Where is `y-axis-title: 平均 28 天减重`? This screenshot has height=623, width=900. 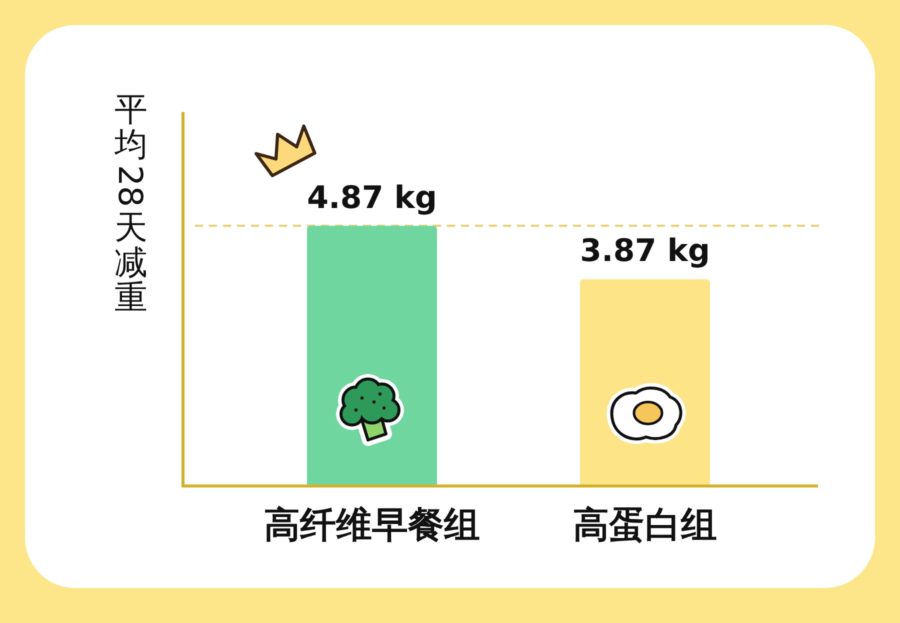 y-axis-title: 平均 28 天减重 is located at coordinates (130, 202).